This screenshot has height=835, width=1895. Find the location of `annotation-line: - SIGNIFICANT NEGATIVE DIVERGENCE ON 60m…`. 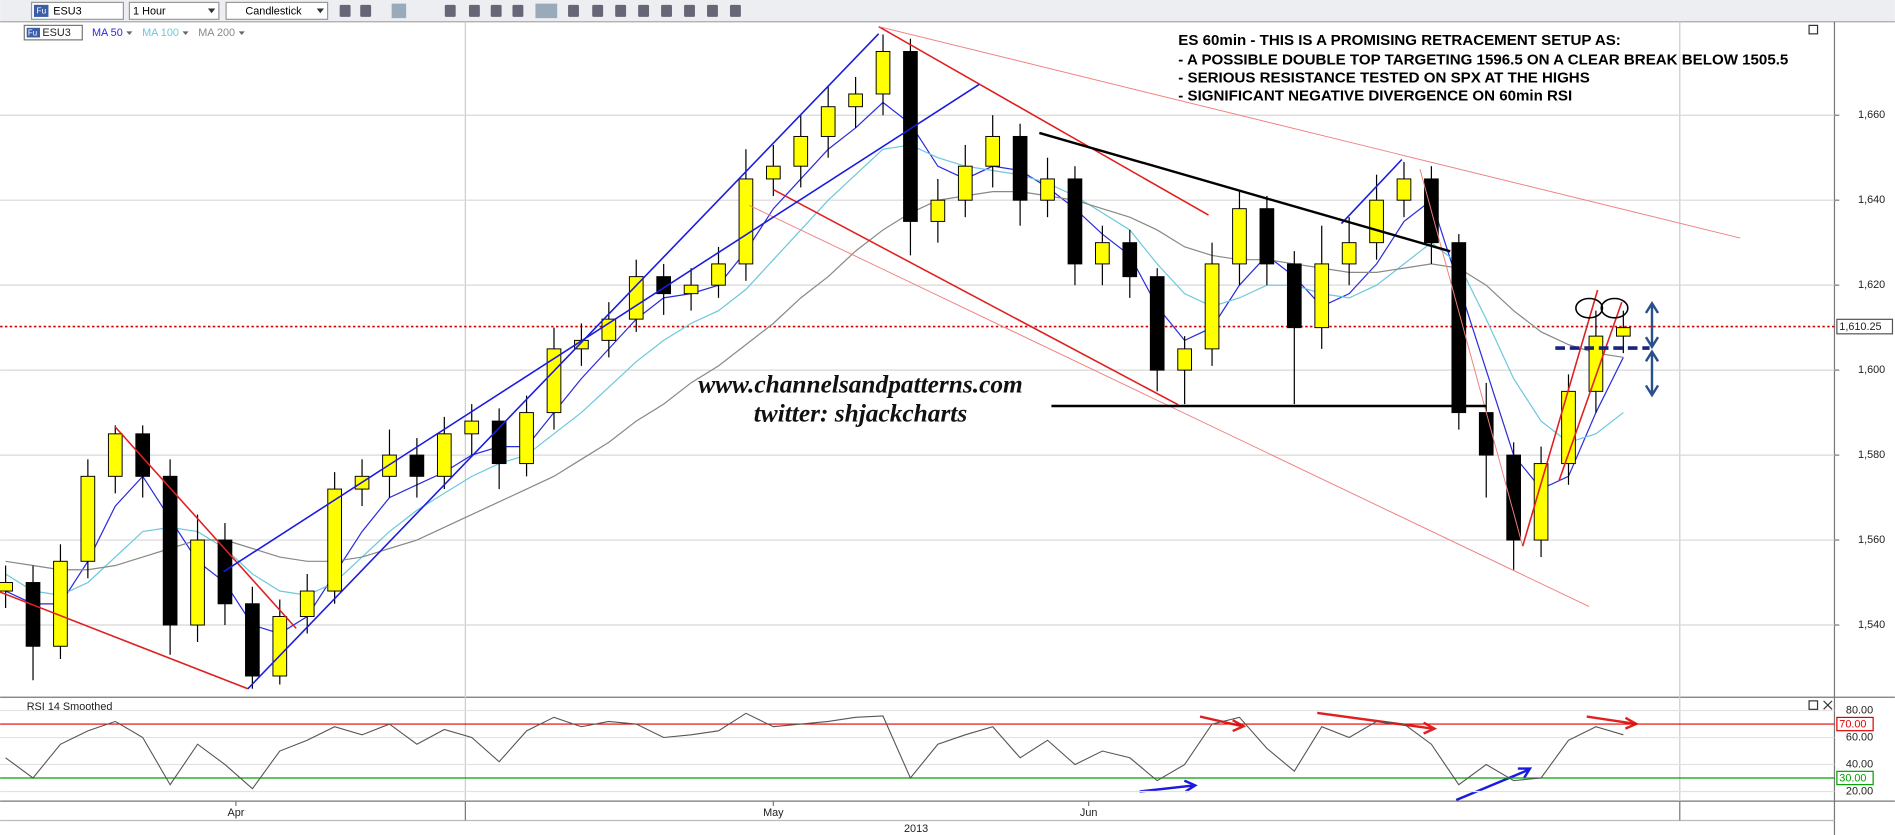

annotation-line: - SIGNIFICANT NEGATIVE DIVERGENCE ON 60m… is located at coordinates (1375, 96).